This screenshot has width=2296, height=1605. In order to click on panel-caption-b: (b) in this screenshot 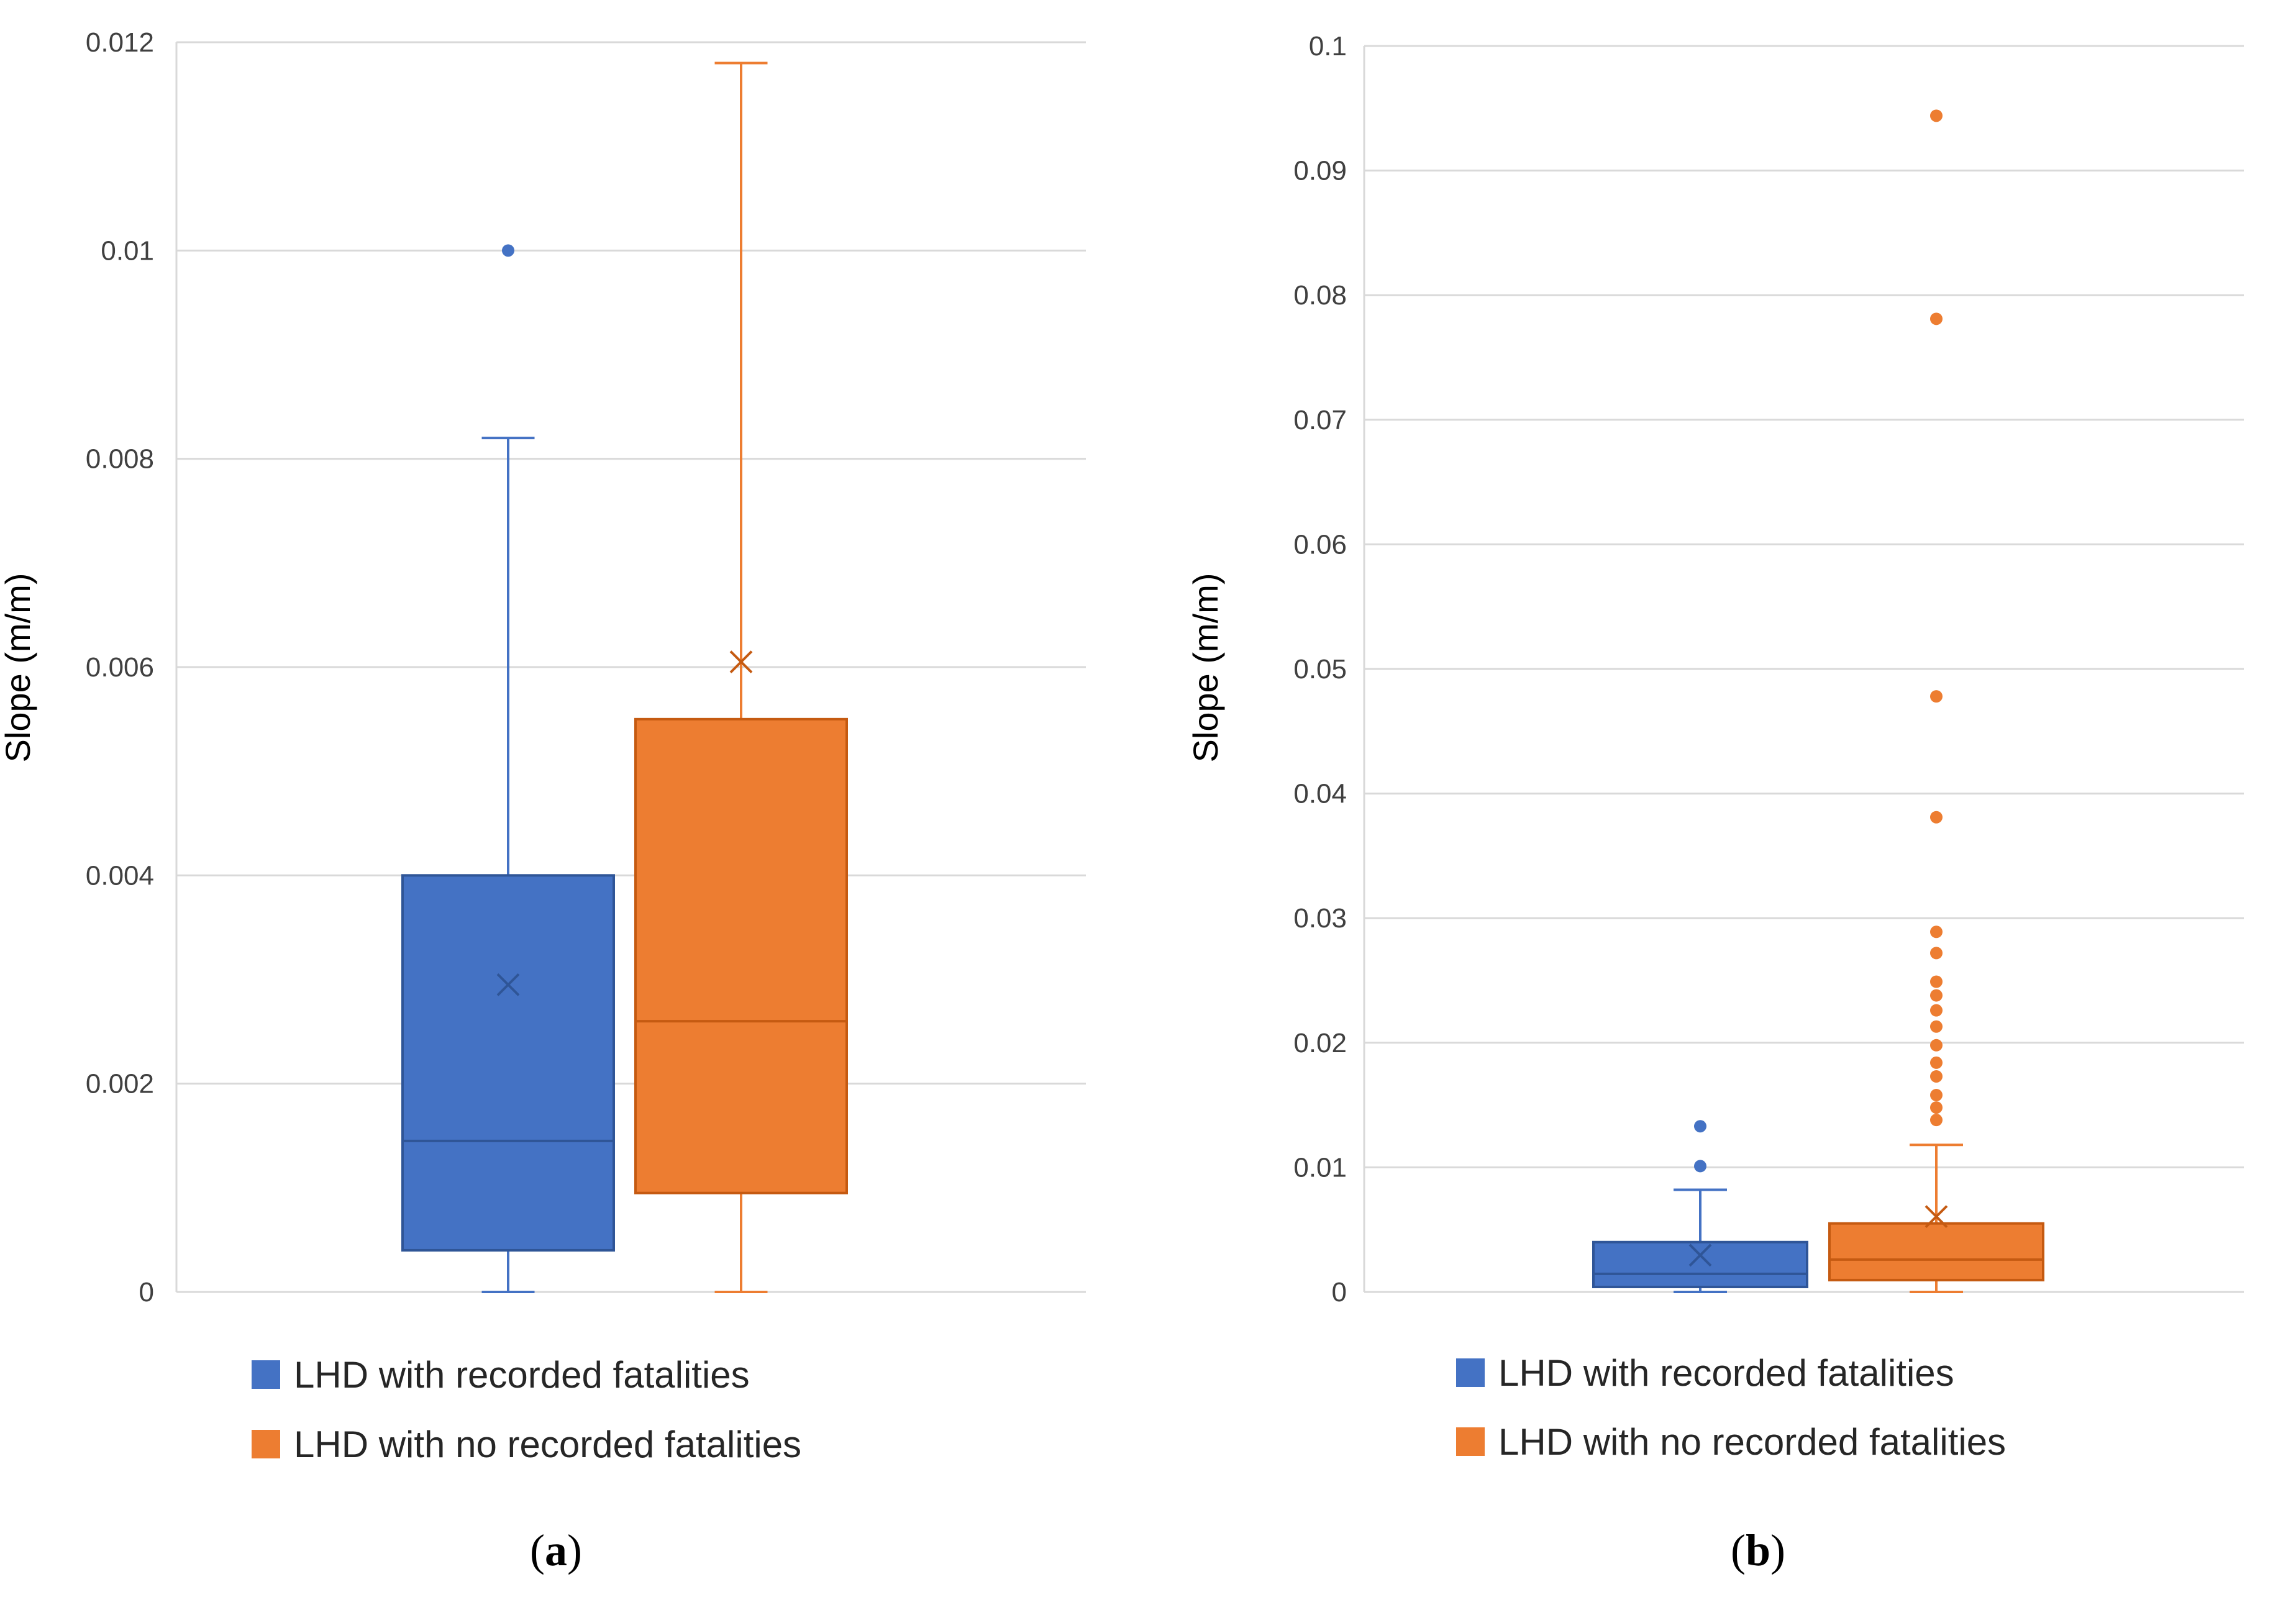, I will do `click(1758, 1550)`.